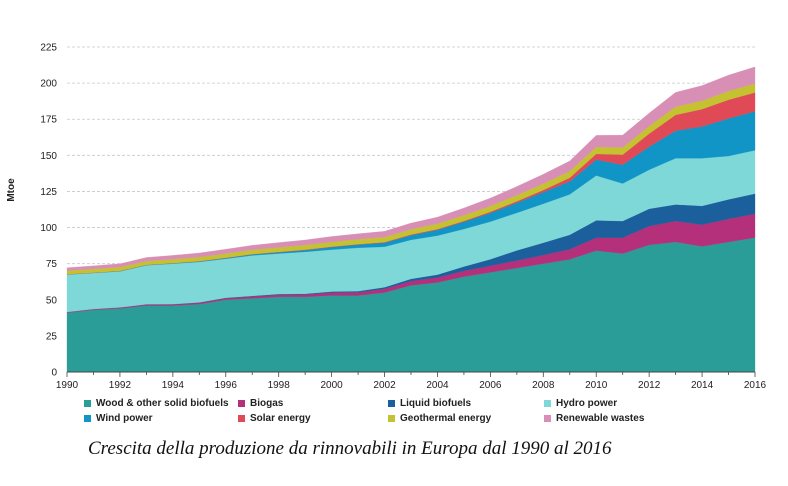 The width and height of the screenshot is (788, 486). I want to click on legend-item-wood-other-solid-biofuels: Wood & other solid biofuels, so click(161, 403).